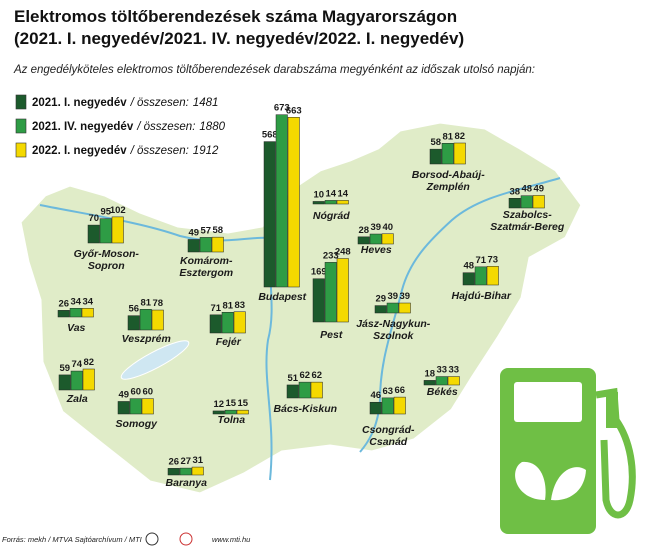  What do you see at coordinates (492, 259) in the screenshot?
I see `value-label: 73` at bounding box center [492, 259].